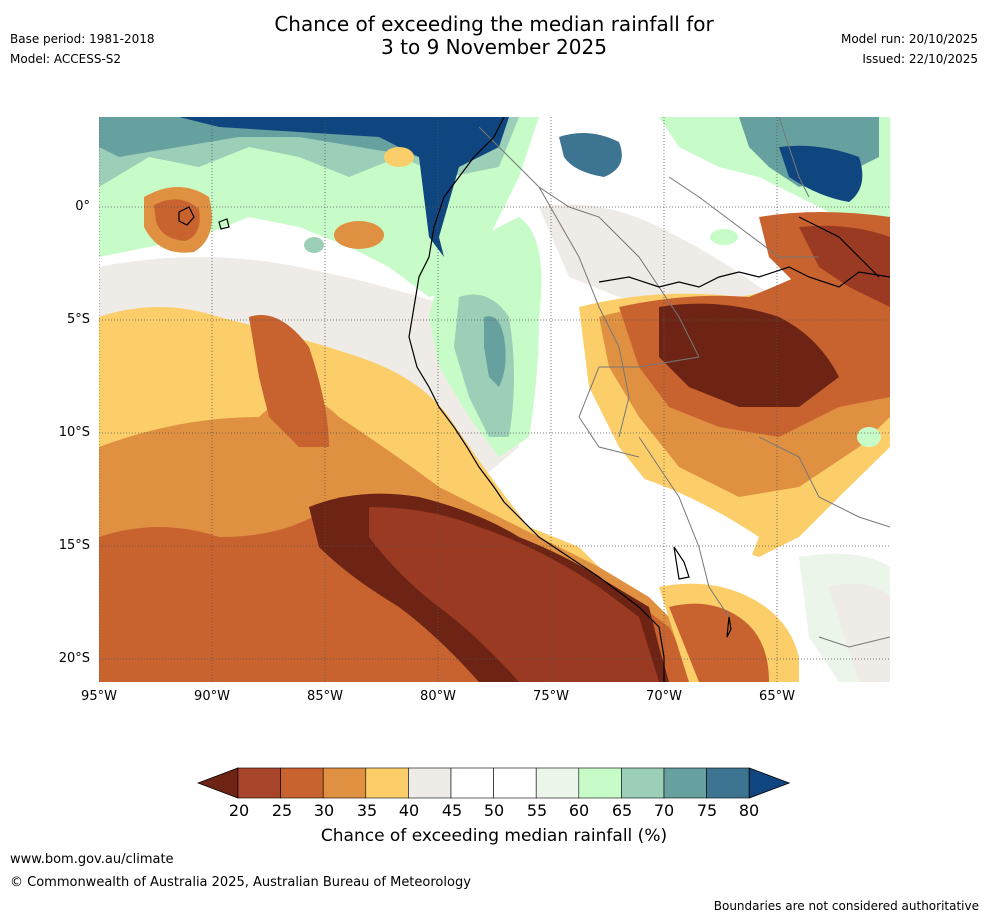  What do you see at coordinates (344, 187) in the screenshot?
I see `region-darkblue-north` at bounding box center [344, 187].